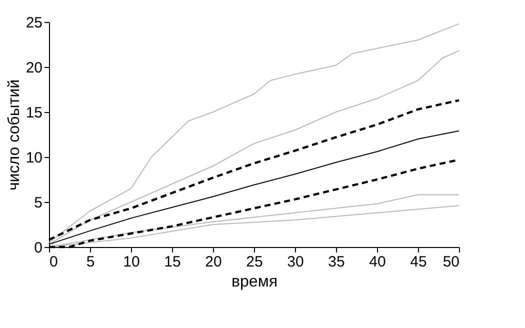  What do you see at coordinates (14, 135) in the screenshot?
I see `y-axis-title: число событий` at bounding box center [14, 135].